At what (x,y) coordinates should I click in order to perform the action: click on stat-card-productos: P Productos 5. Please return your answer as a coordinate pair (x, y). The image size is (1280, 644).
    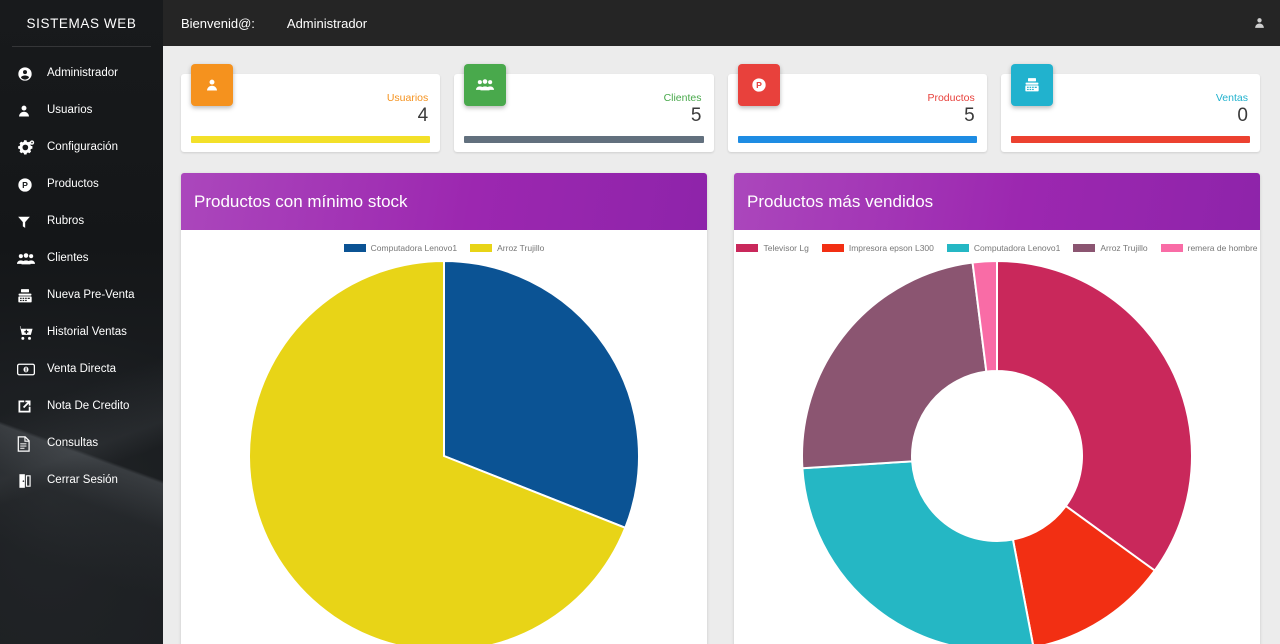
    Looking at the image, I should click on (857, 108).